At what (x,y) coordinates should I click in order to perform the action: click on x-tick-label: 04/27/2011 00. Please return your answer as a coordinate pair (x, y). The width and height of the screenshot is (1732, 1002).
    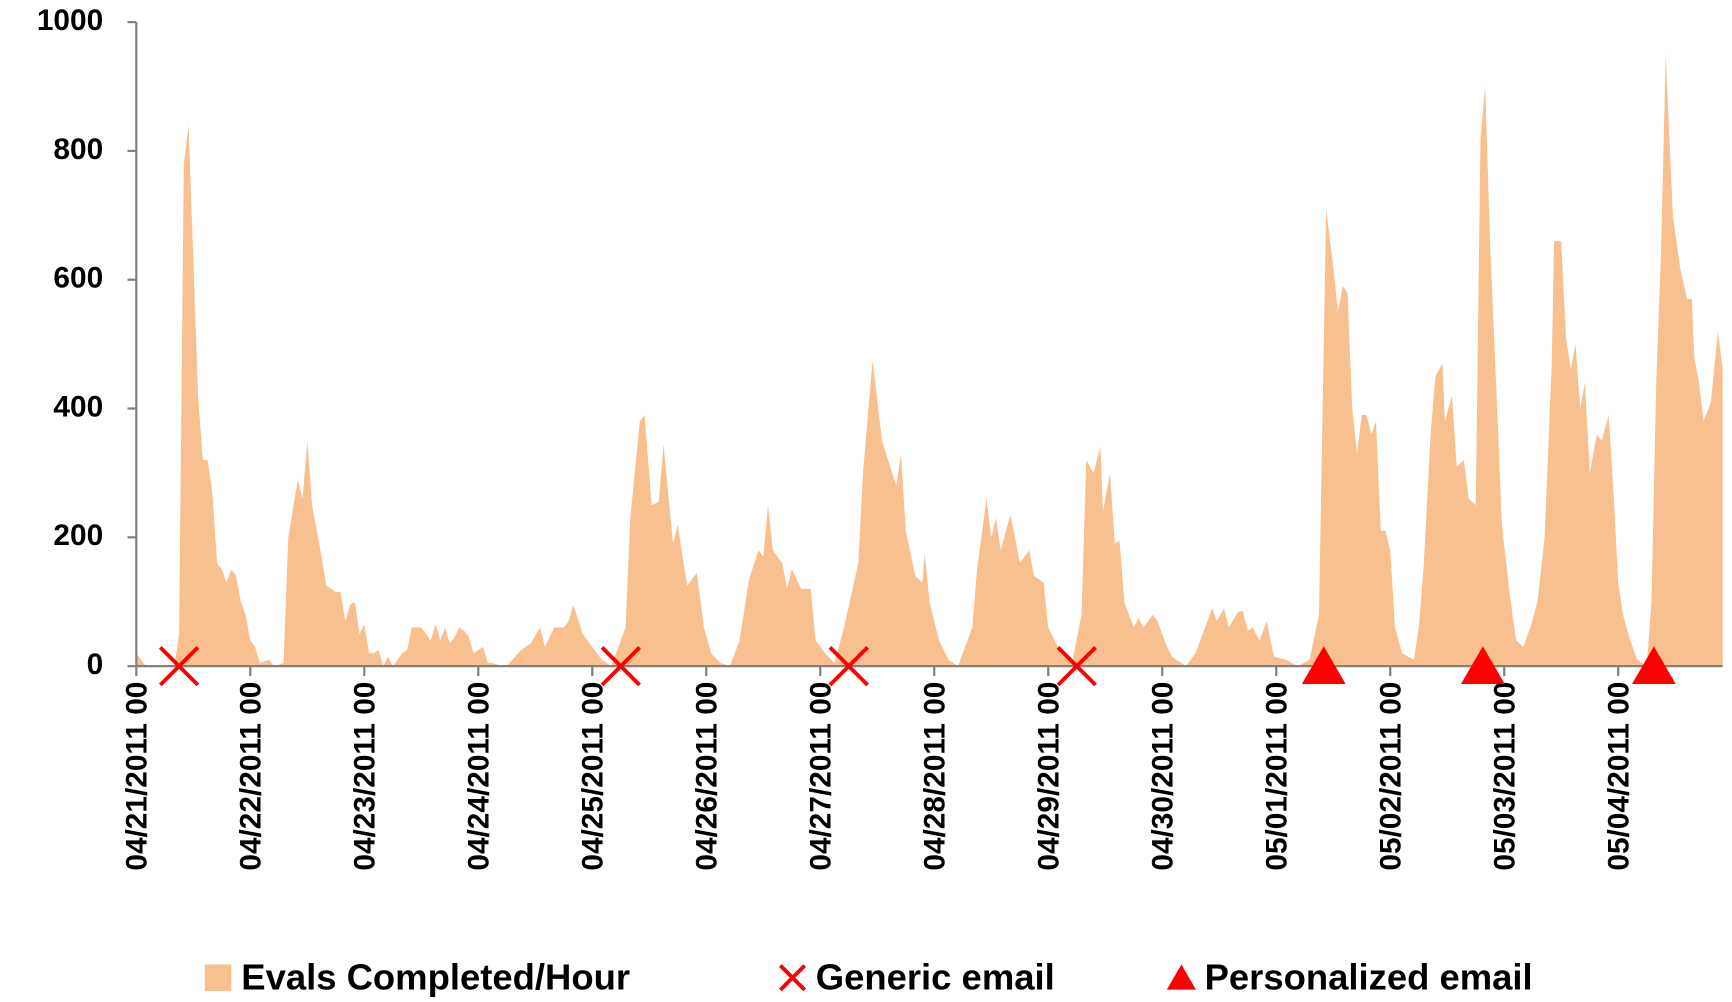
    Looking at the image, I should click on (820, 776).